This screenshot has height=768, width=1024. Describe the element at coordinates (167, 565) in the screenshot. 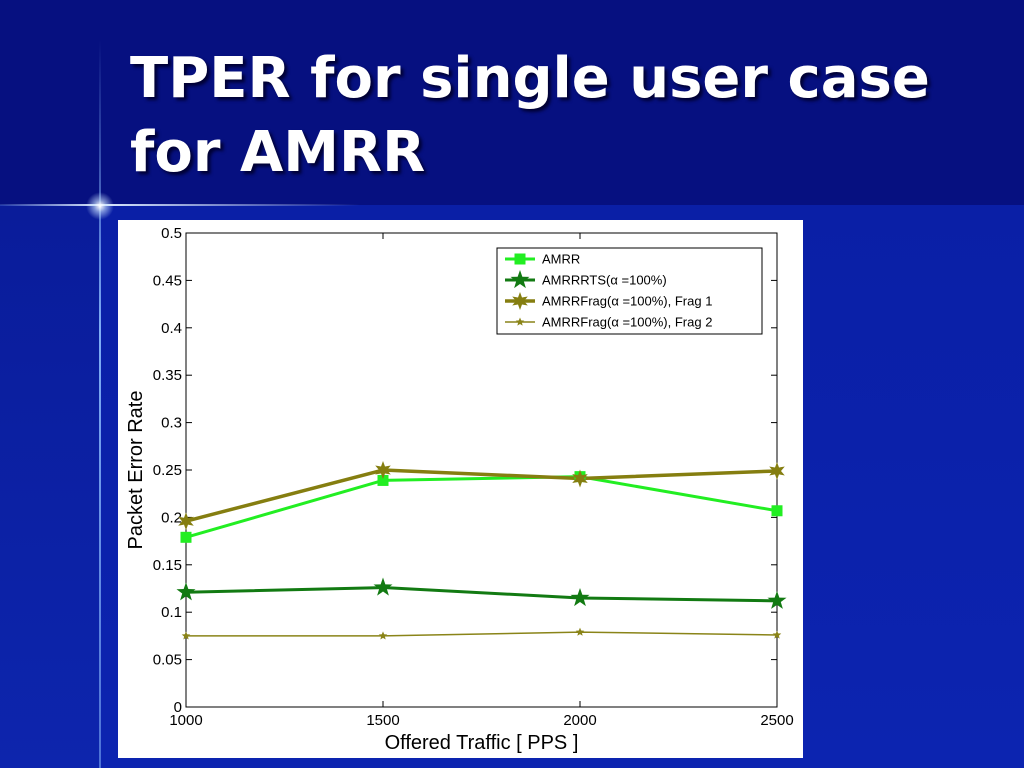

I see `y-tick-label: 0.15` at that location.